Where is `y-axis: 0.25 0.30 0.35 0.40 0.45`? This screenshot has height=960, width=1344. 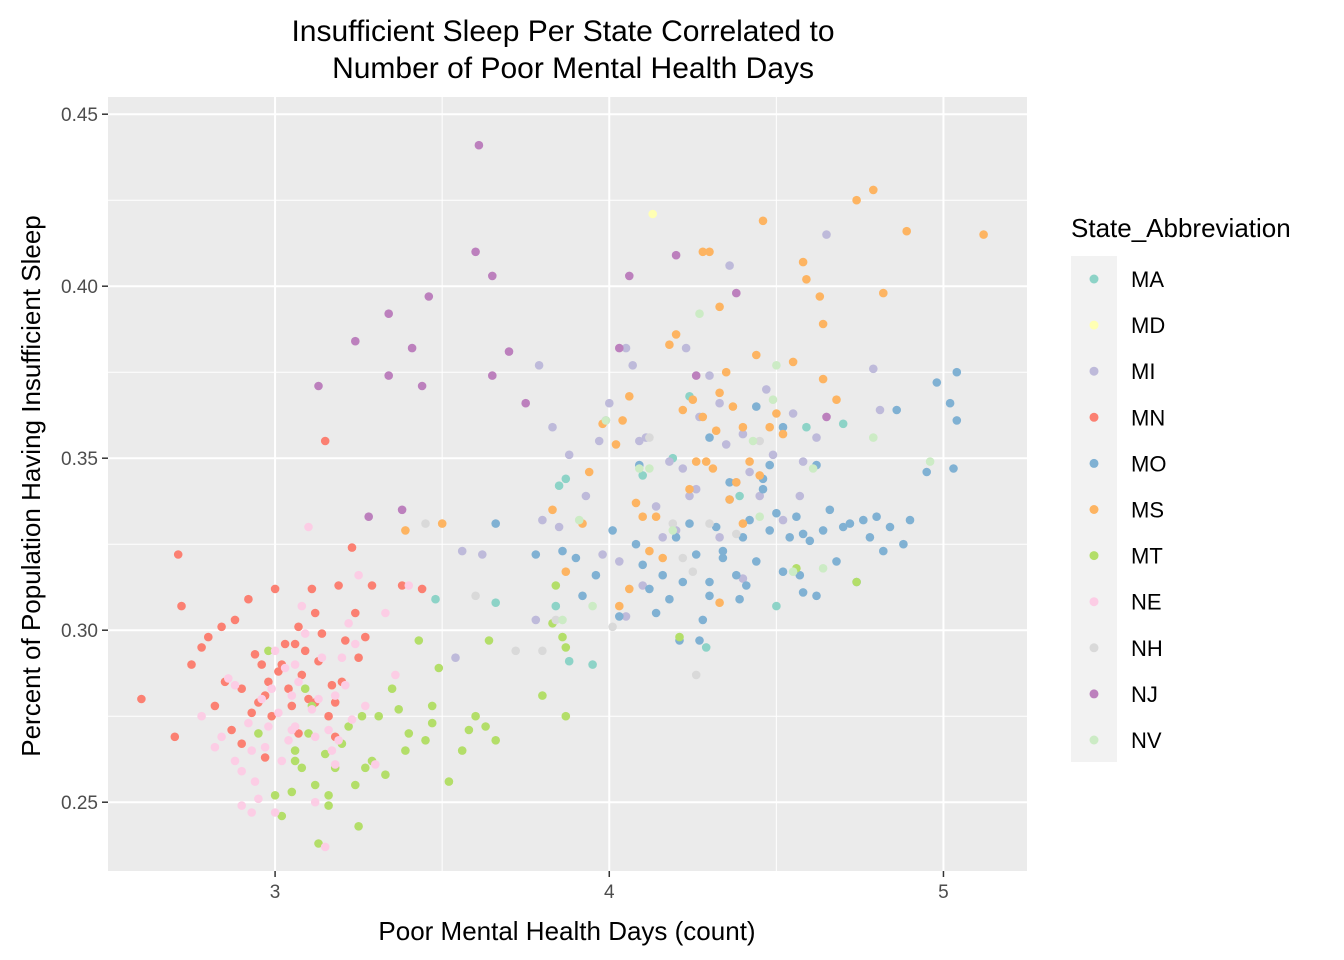 y-axis: 0.25 0.30 0.35 0.40 0.45 is located at coordinates (84, 459).